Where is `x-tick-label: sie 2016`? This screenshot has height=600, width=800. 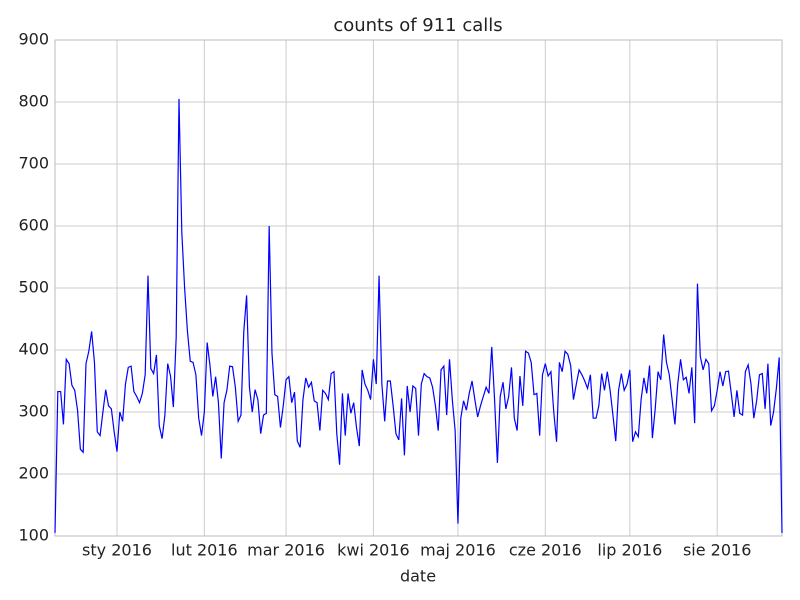 x-tick-label: sie 2016 is located at coordinates (717, 550).